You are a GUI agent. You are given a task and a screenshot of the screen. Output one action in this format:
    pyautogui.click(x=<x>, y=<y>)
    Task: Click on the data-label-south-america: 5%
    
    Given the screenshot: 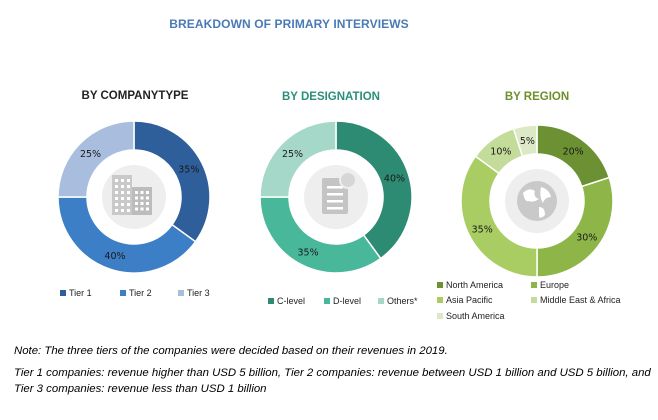 What is the action you would take?
    pyautogui.click(x=527, y=141)
    